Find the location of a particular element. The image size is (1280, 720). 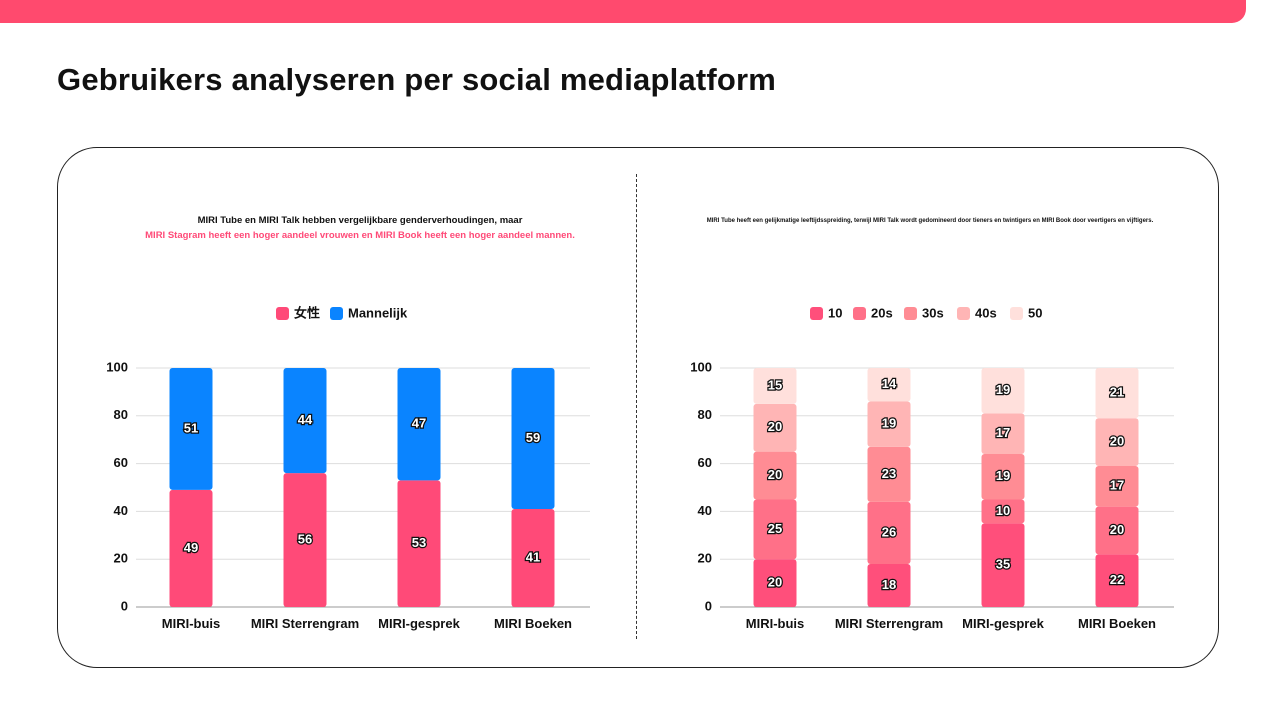

data-label: 25 is located at coordinates (775, 528).